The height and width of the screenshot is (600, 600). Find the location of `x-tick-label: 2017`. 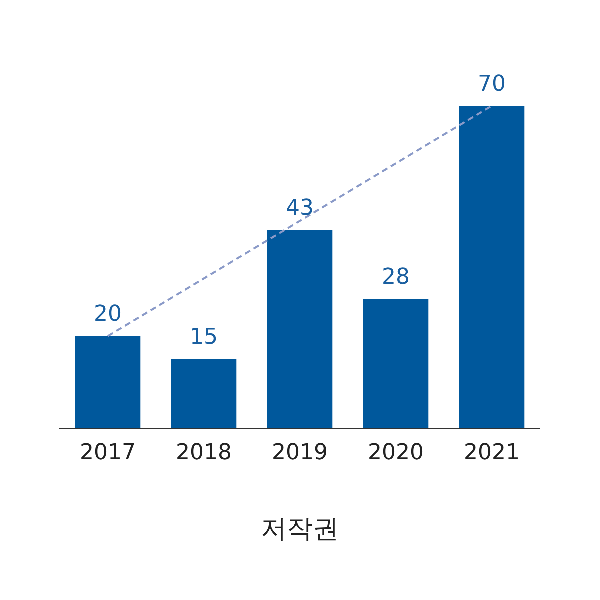

x-tick-label: 2017 is located at coordinates (108, 453).